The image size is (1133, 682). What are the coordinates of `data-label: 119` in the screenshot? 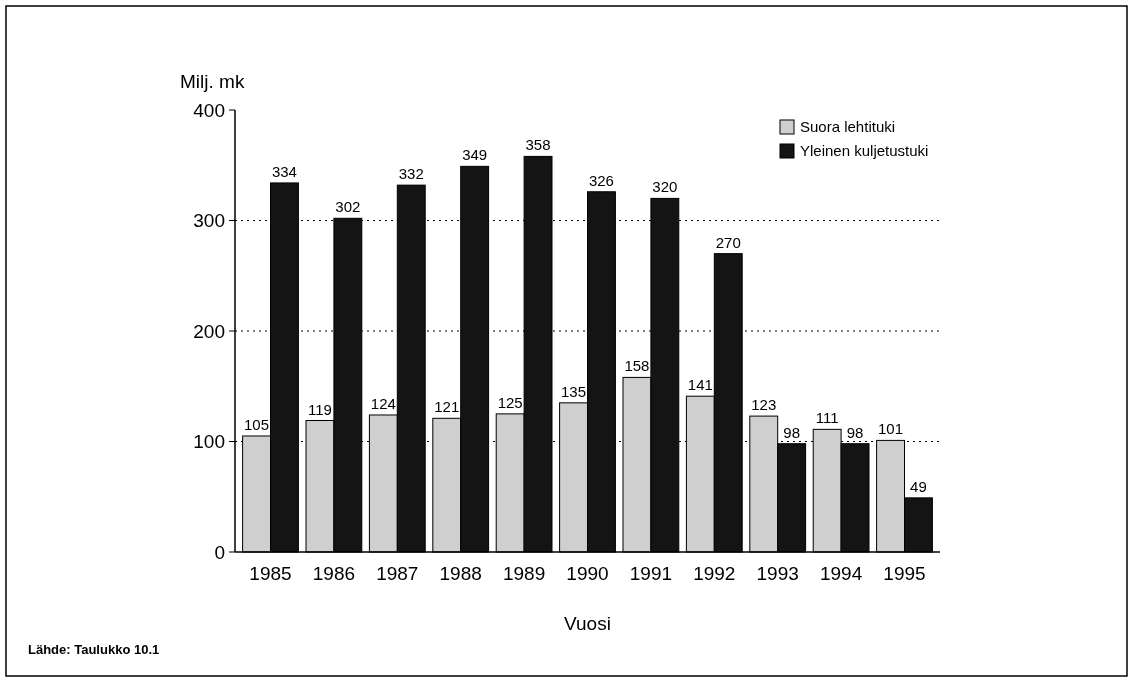 It's located at (319, 409).